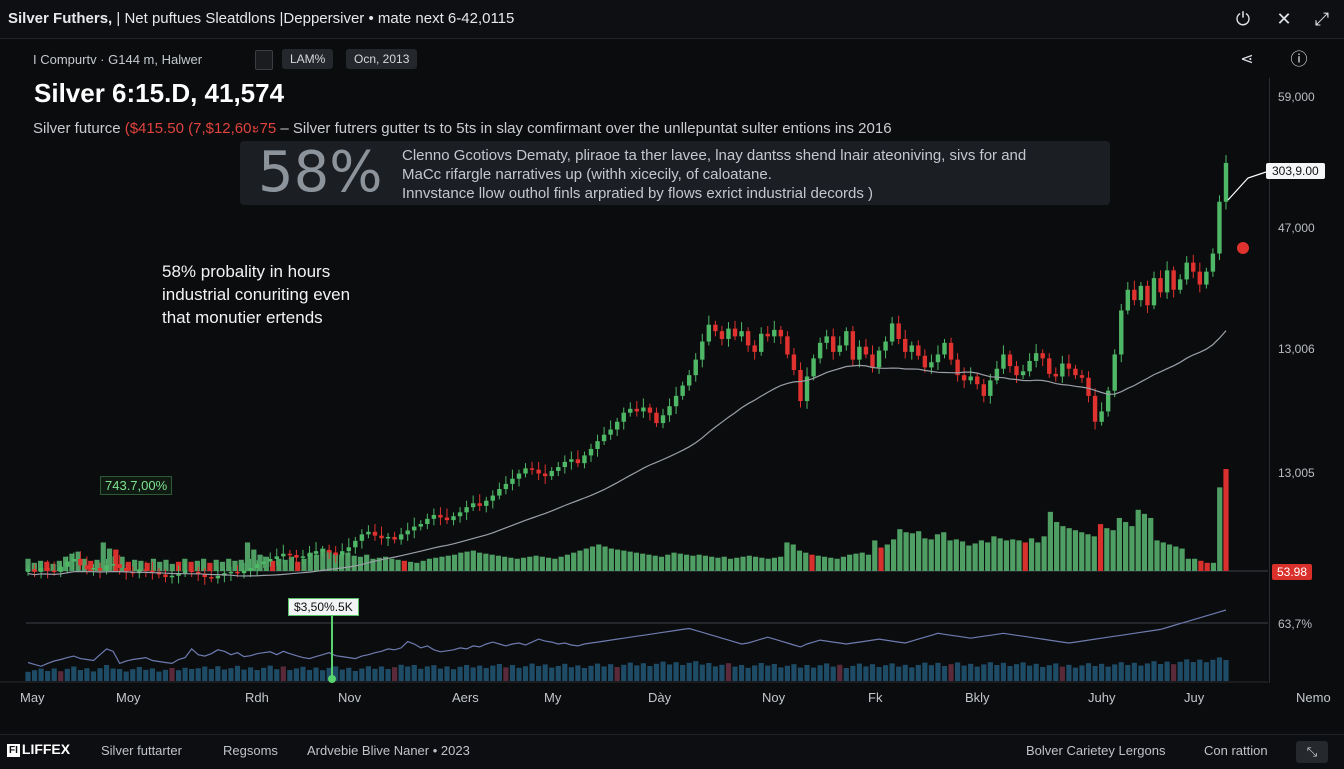  What do you see at coordinates (1284, 19) in the screenshot?
I see `close-icon: ✕` at bounding box center [1284, 19].